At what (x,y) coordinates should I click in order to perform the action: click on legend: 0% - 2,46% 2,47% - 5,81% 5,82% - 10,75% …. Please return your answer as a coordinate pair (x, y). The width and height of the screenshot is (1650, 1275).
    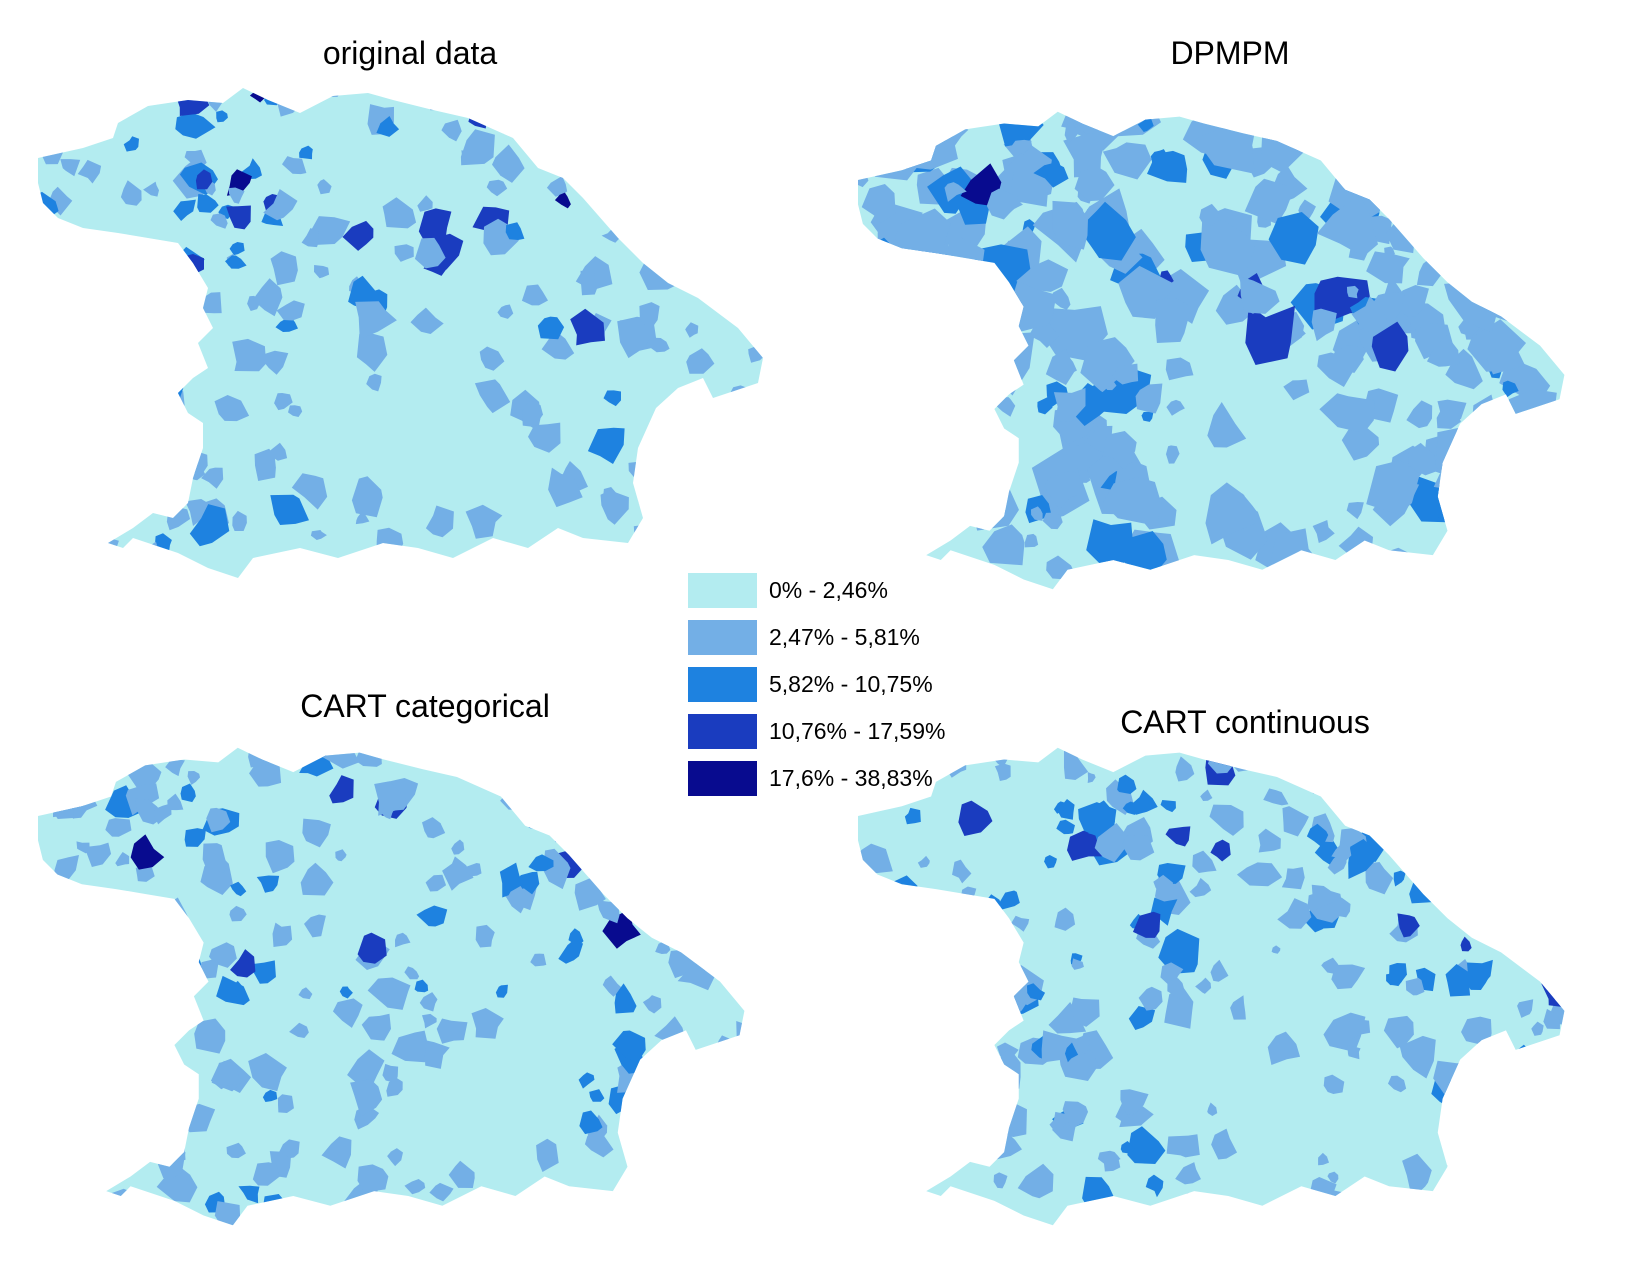
    Looking at the image, I should click on (816, 684).